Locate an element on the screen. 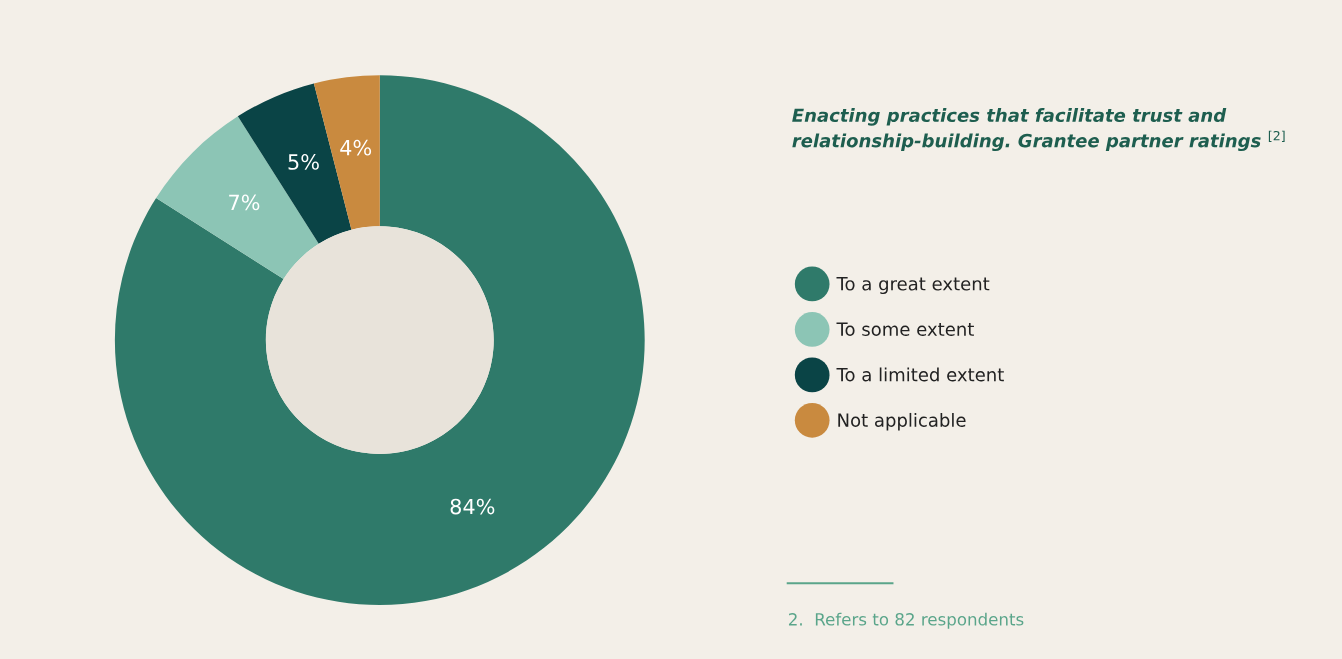 Image resolution: width=1342 pixels, height=659 pixels. text: 2. Refers to 82 respondents is located at coordinates (906, 620).